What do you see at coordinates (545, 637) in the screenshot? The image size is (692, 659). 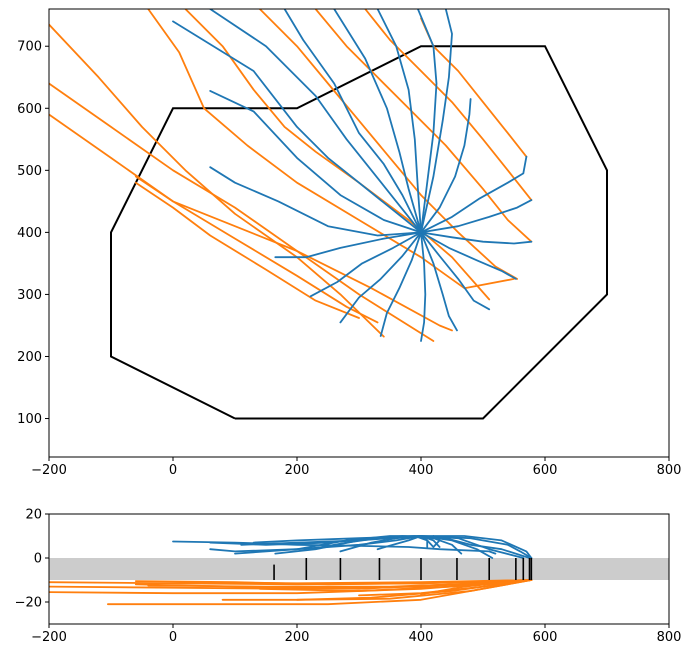 I see `side-xtick-label: 600` at bounding box center [545, 637].